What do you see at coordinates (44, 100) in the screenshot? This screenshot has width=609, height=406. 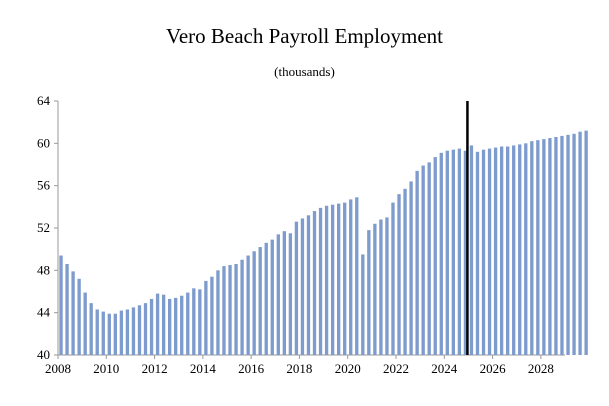 I see `y-tick-label: 64` at bounding box center [44, 100].